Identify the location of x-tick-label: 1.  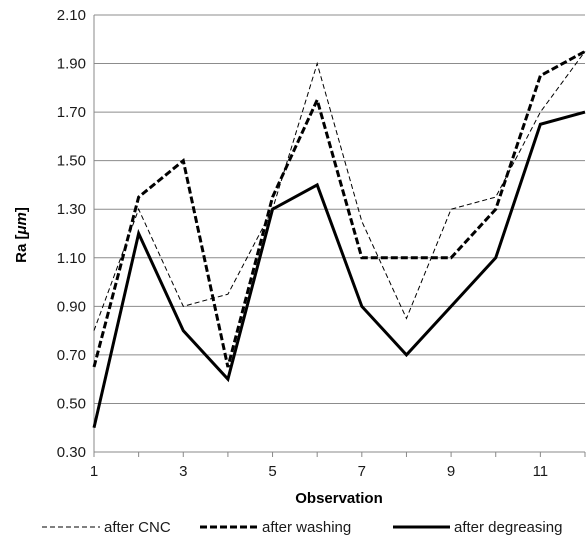
(94, 471).